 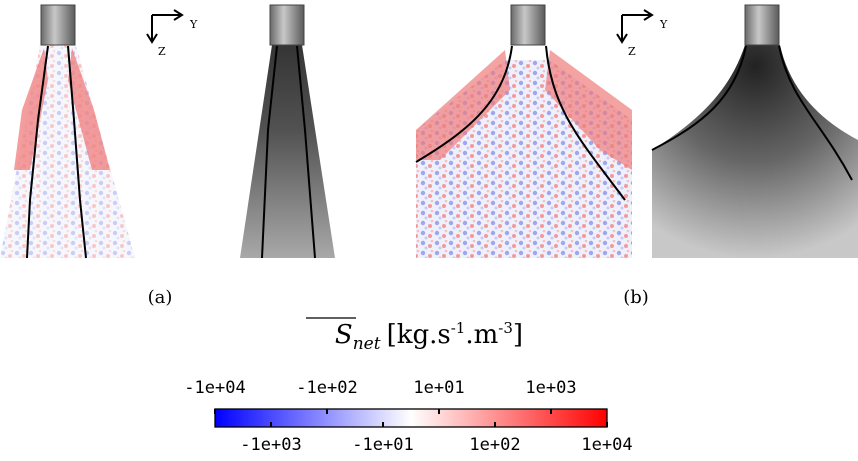 I want to click on axis-triad-labels: Y Z Y Z, so click(x=413, y=38).